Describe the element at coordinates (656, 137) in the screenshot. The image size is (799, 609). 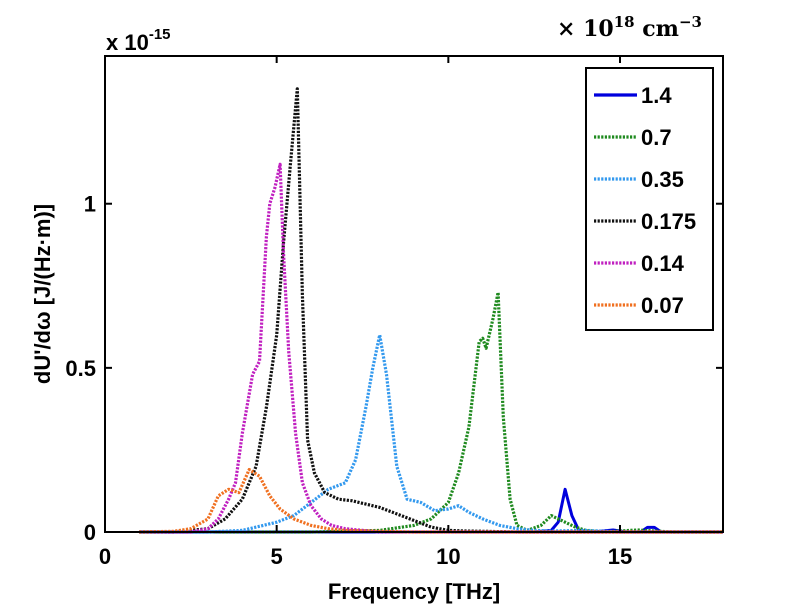
I see `legend-label: 0.7` at that location.